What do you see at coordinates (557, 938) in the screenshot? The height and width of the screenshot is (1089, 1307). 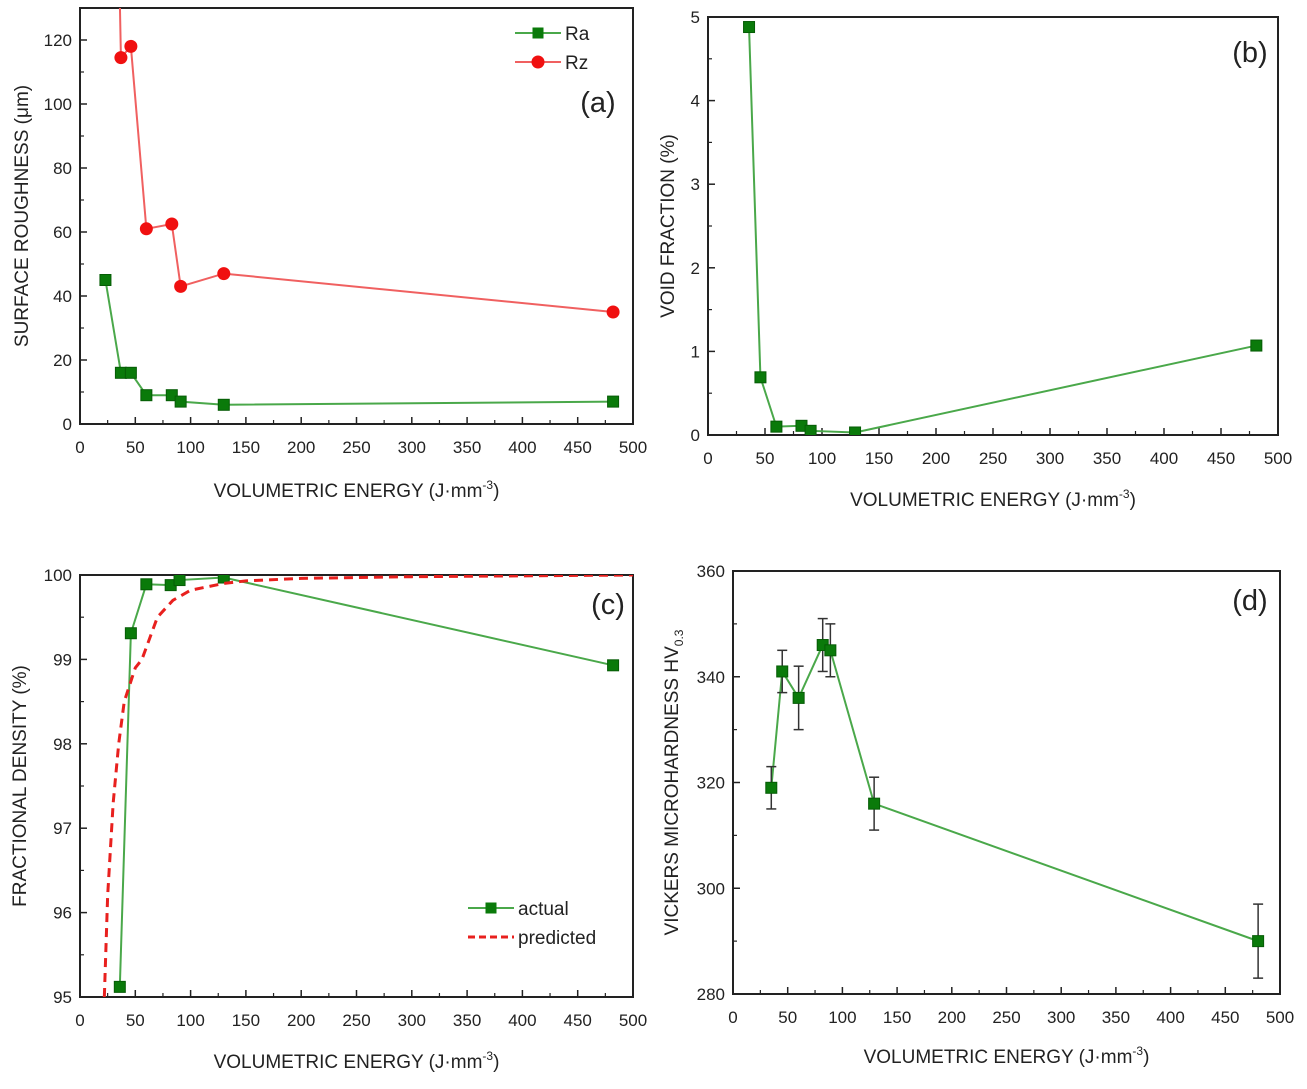 I see `legend-label: predicted` at bounding box center [557, 938].